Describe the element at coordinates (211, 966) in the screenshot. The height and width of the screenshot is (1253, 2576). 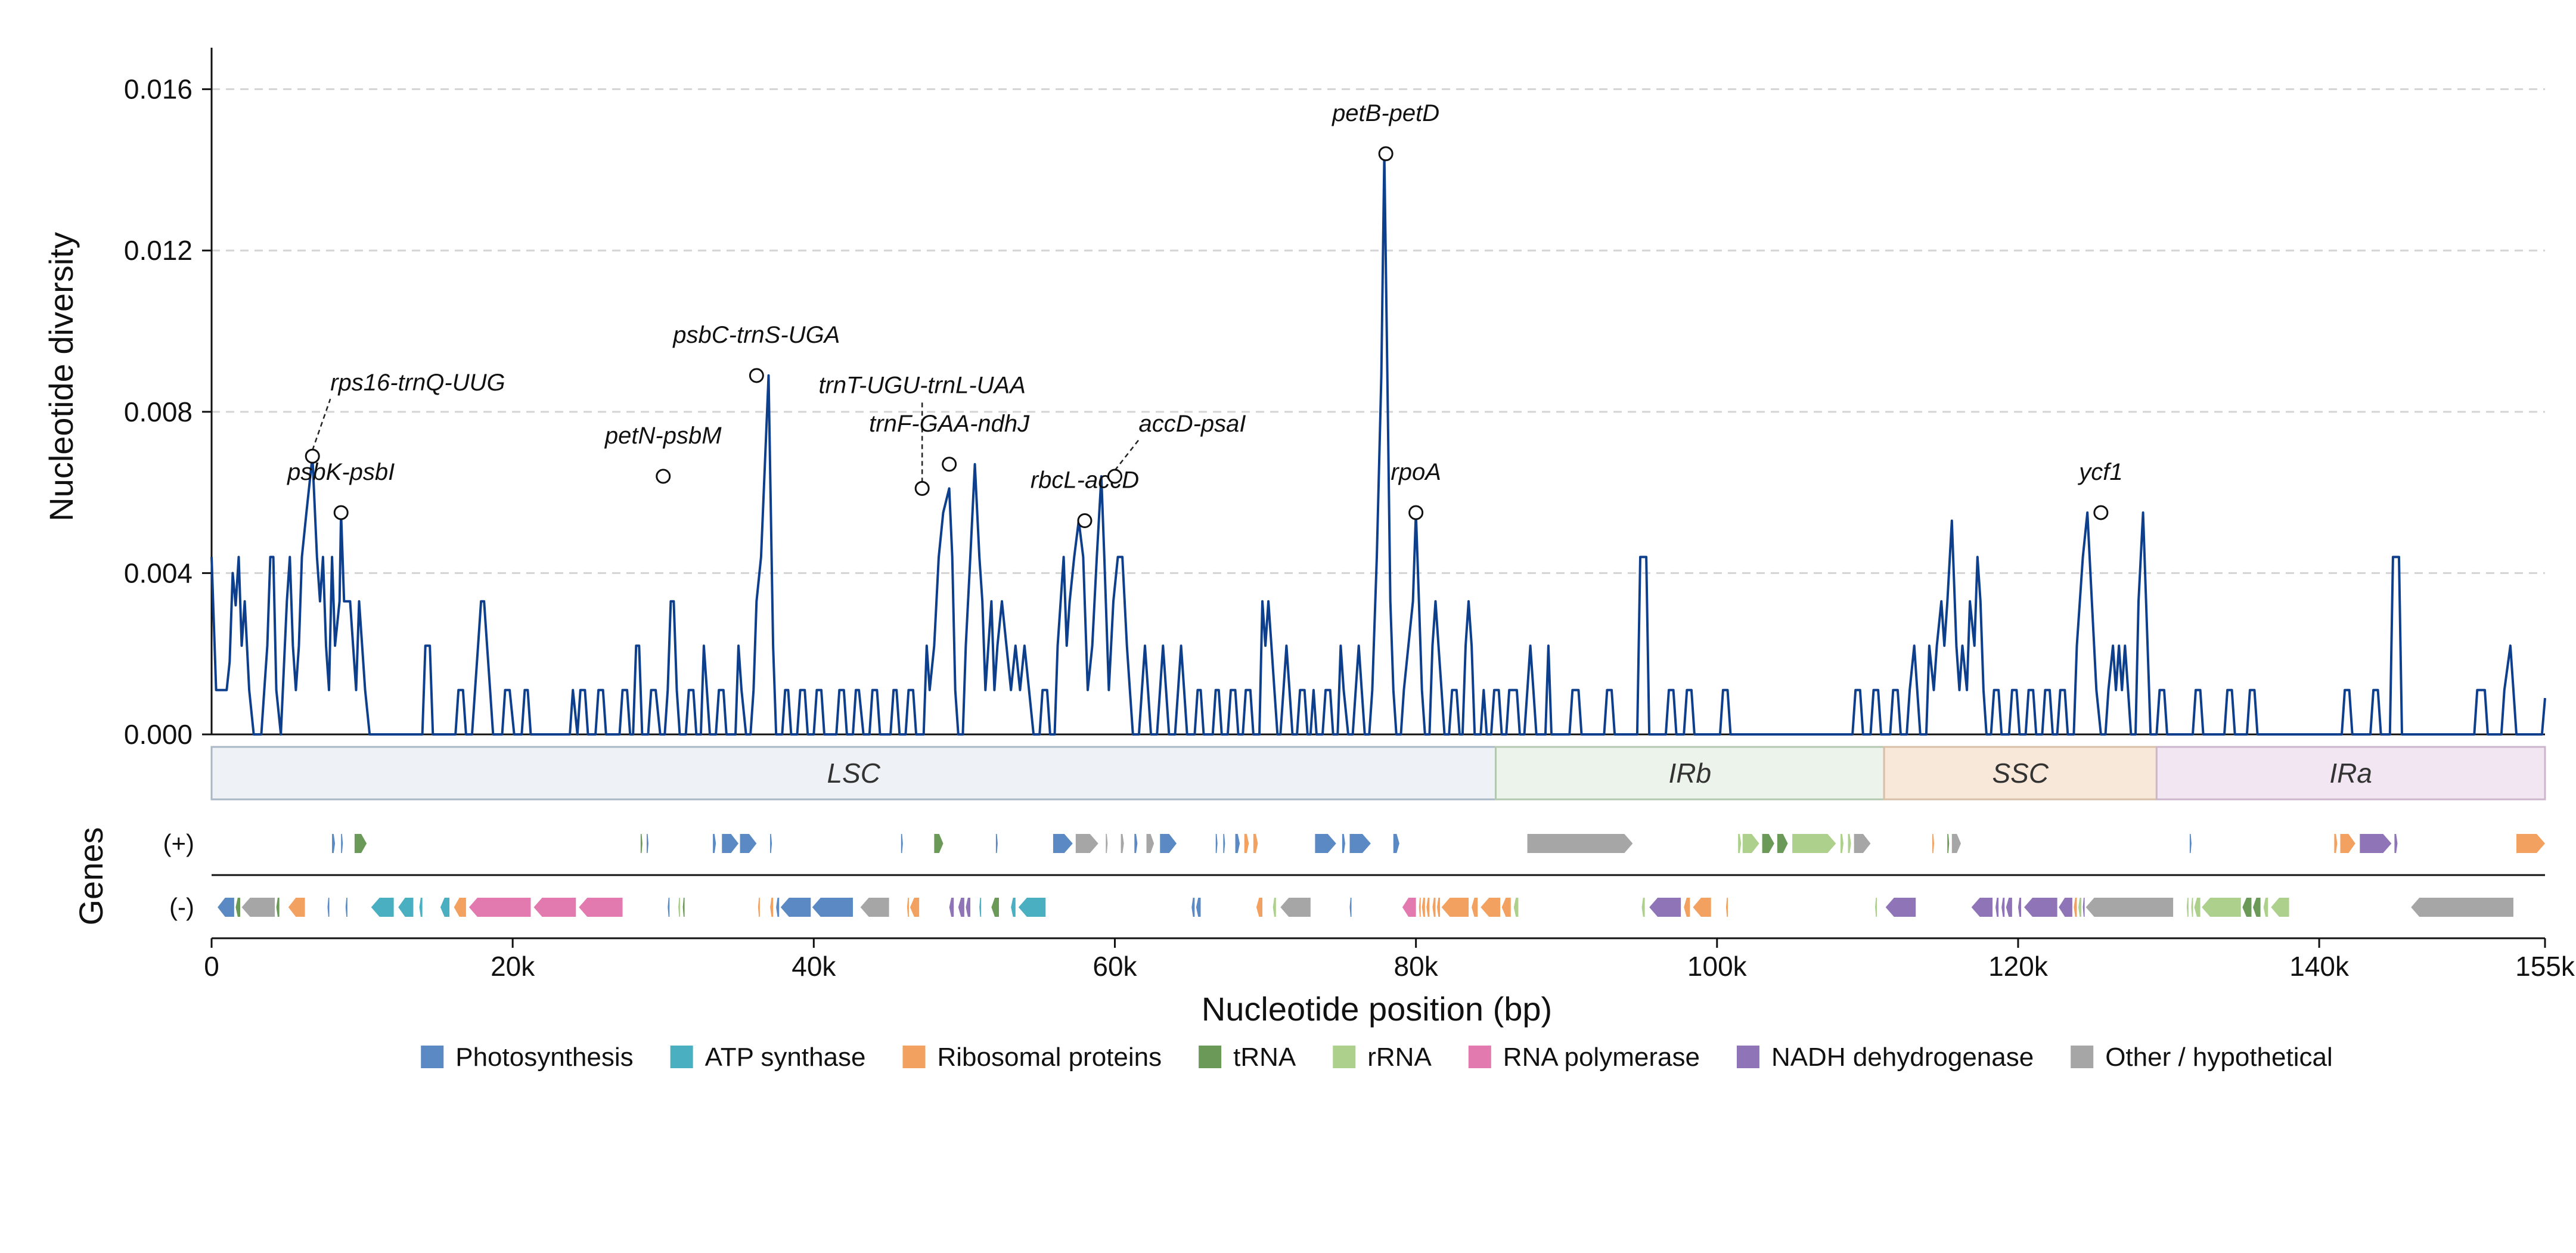
I see `x-tick-label: 0` at that location.